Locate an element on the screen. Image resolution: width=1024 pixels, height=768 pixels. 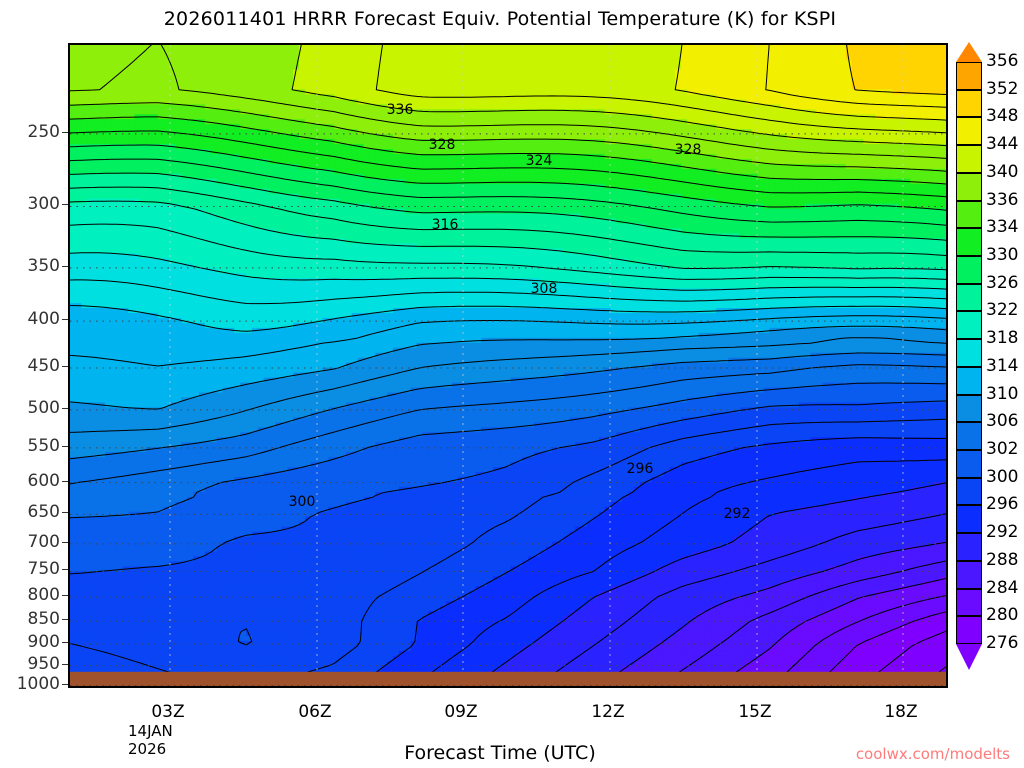
colorbar-tick-label: 340 is located at coordinates (1002, 171).